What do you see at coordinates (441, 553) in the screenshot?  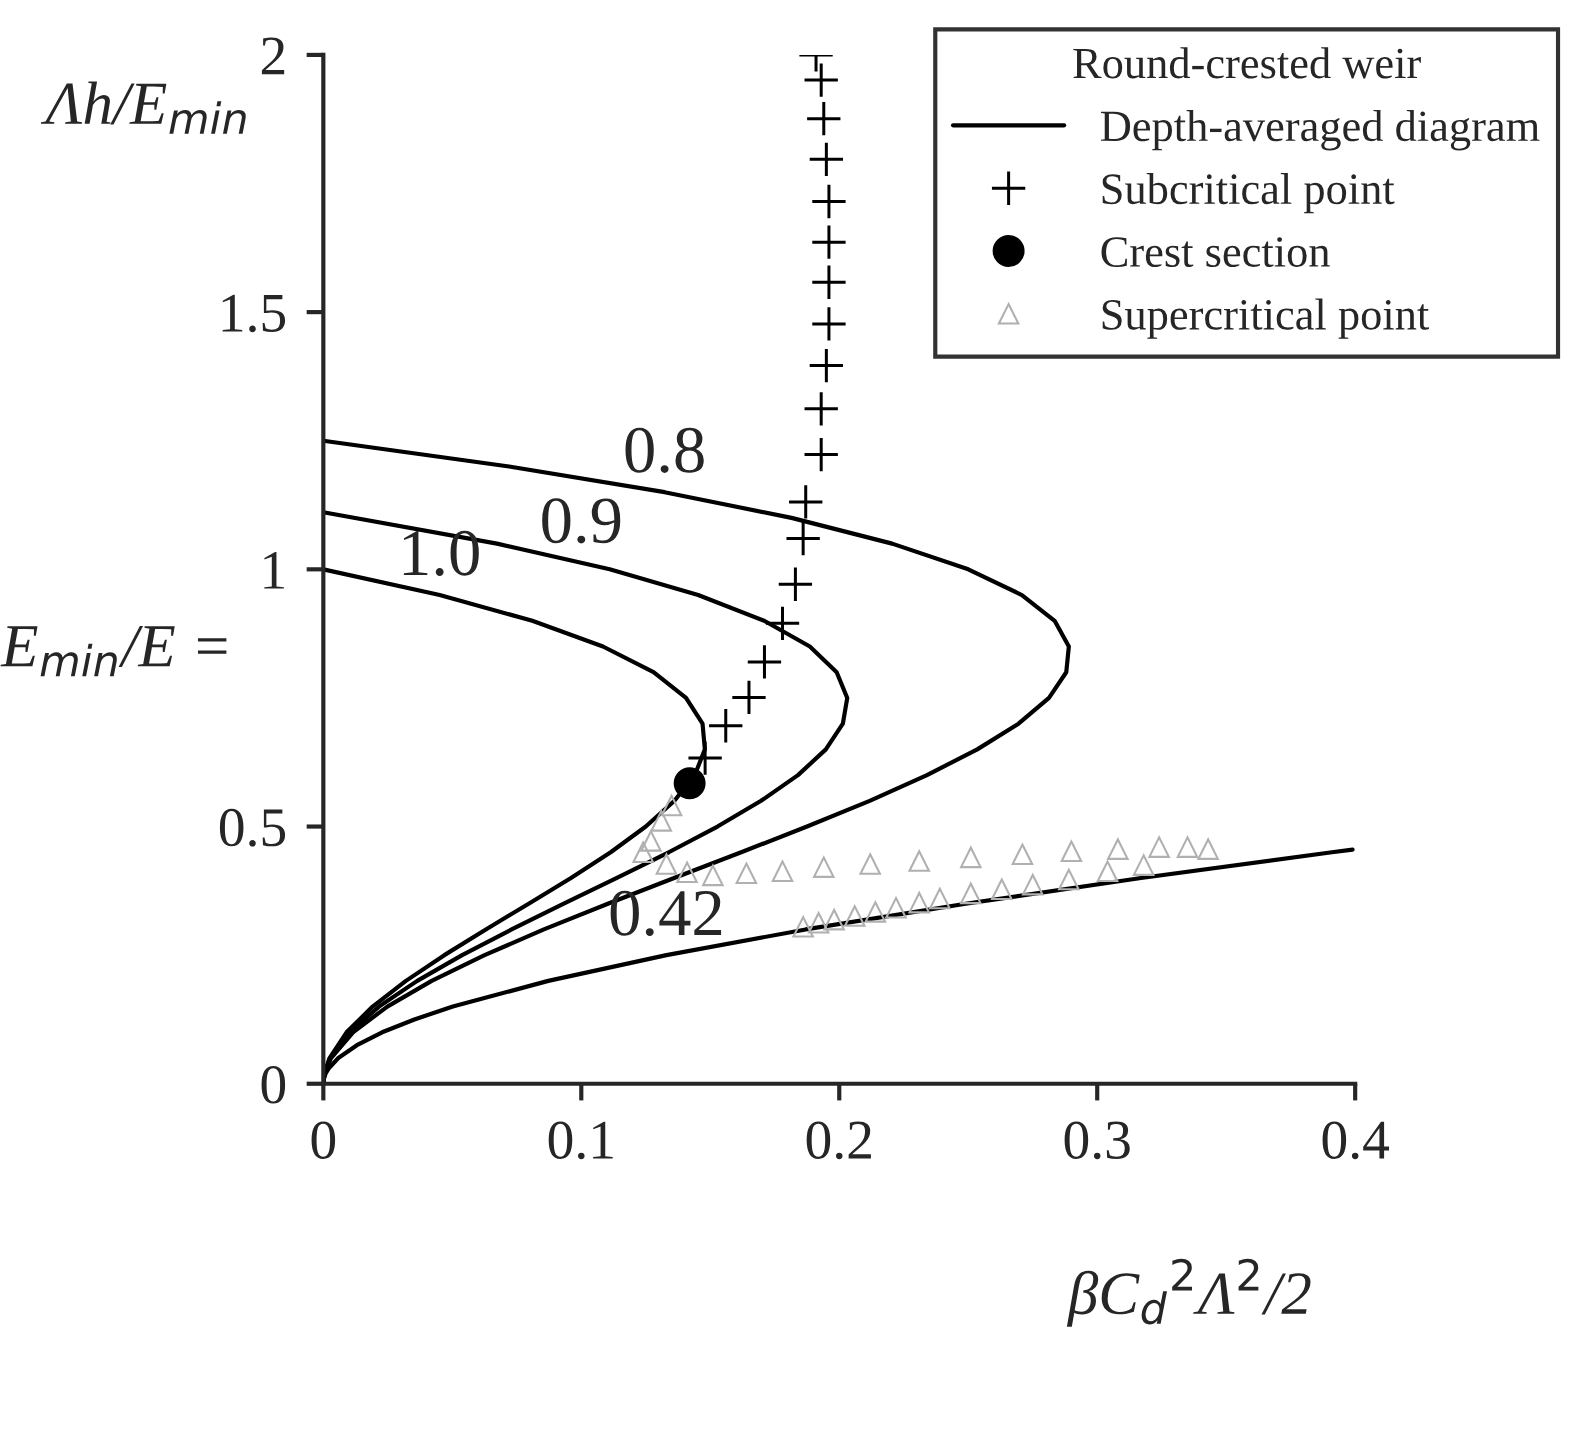 I see `annotation: 1.0` at bounding box center [441, 553].